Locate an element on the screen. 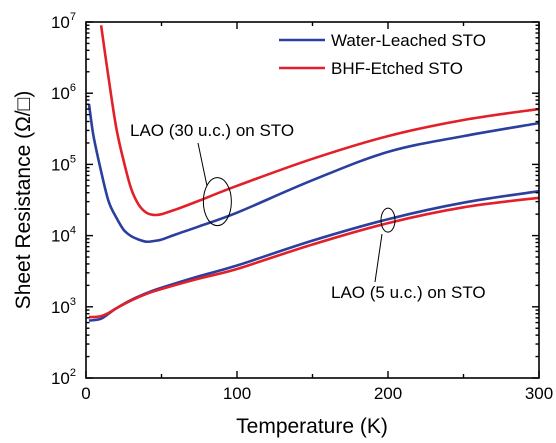  y-tick-label: 10² is located at coordinates (63, 377).